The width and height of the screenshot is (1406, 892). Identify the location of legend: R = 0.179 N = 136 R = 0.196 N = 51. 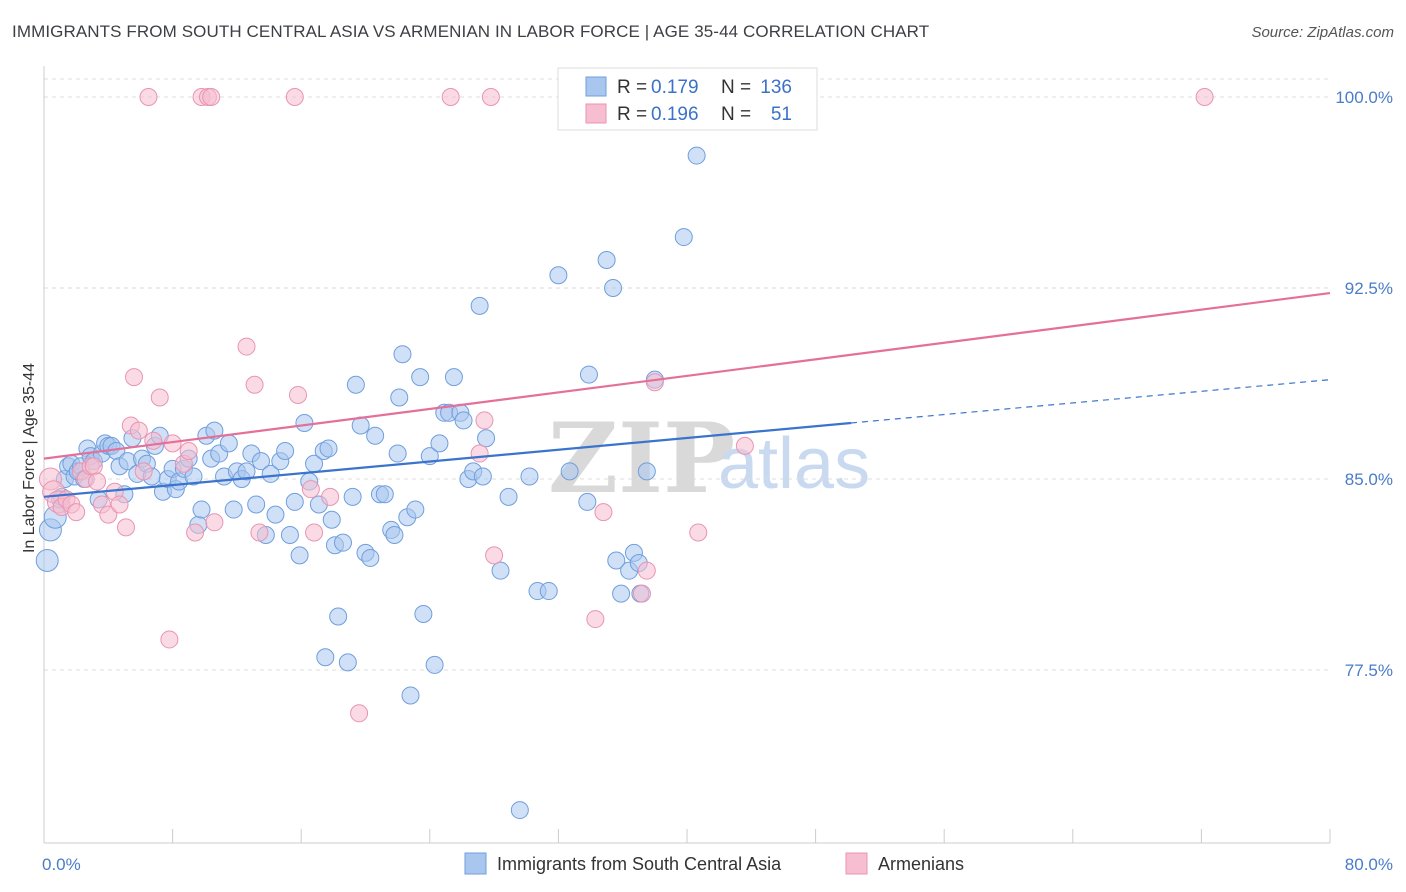
(687, 99).